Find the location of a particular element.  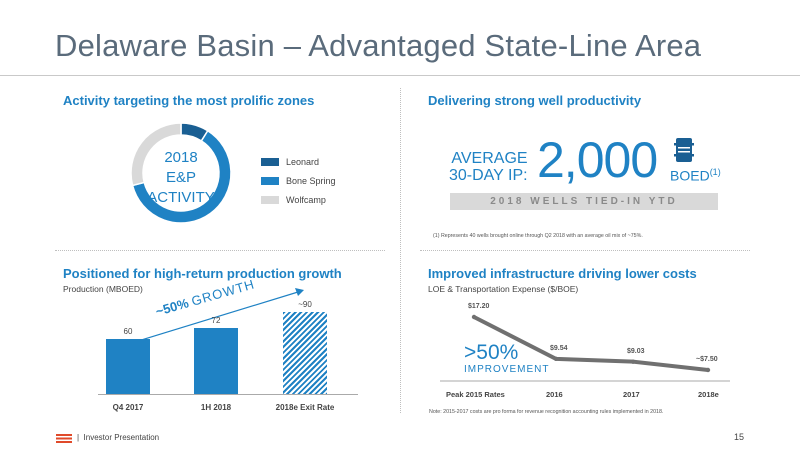

footer-label: | Investor Presentation is located at coordinates (118, 437).